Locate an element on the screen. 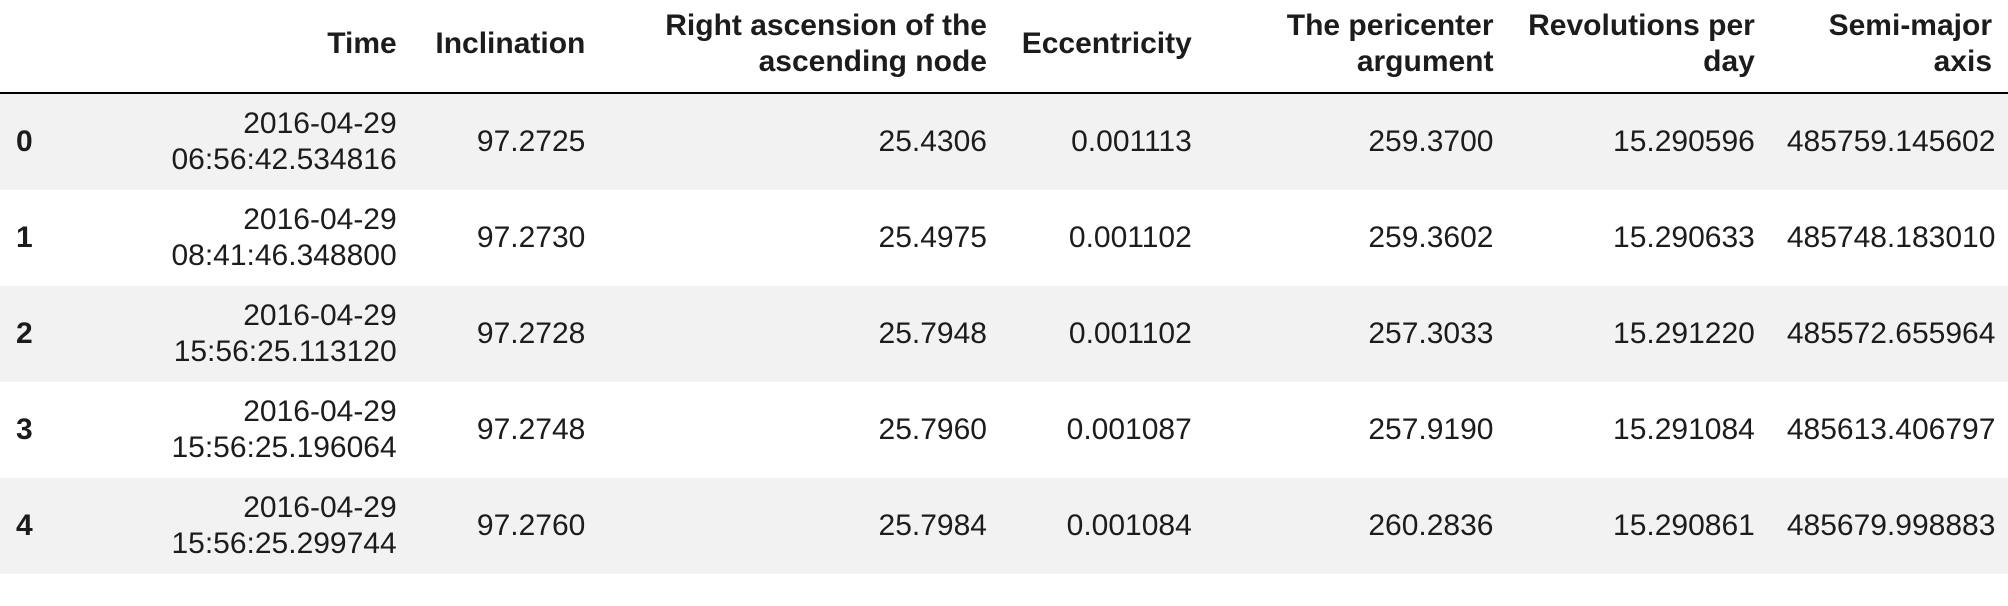 The height and width of the screenshot is (606, 2008). cell-pericenter-argument: 259.3700 is located at coordinates (1431, 141).